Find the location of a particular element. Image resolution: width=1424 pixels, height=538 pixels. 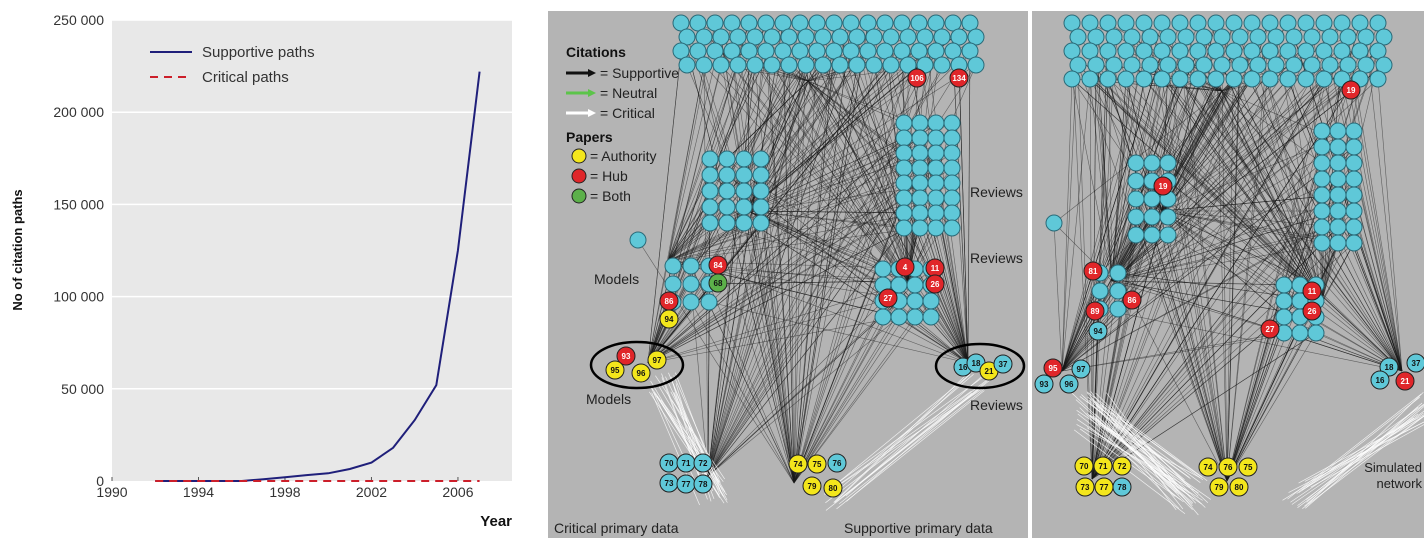

paper-node-label: 94 is located at coordinates (1098, 331).